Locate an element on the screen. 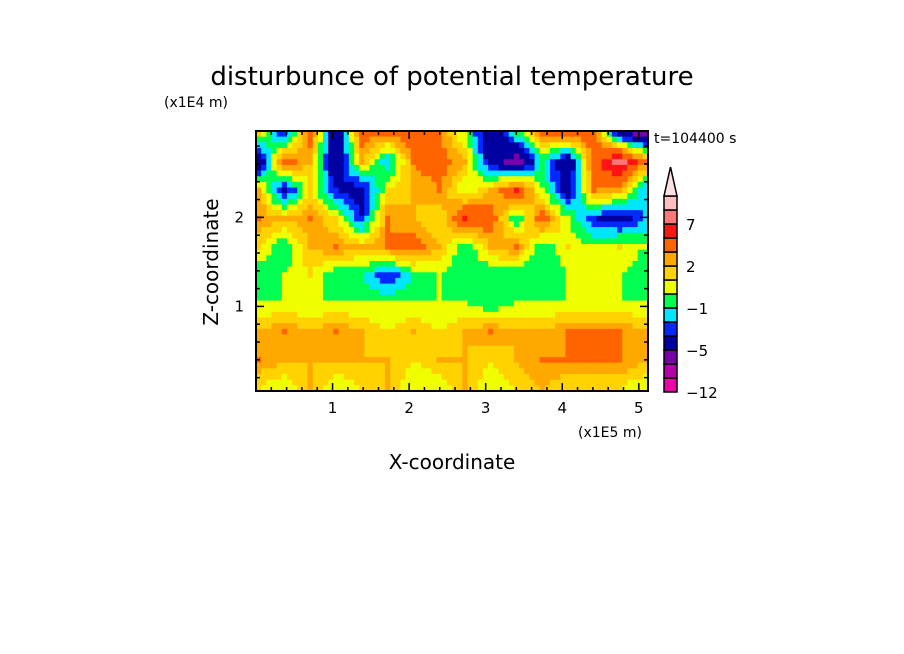 This screenshot has width=904, height=654. colorbar-box is located at coordinates (670, 301).